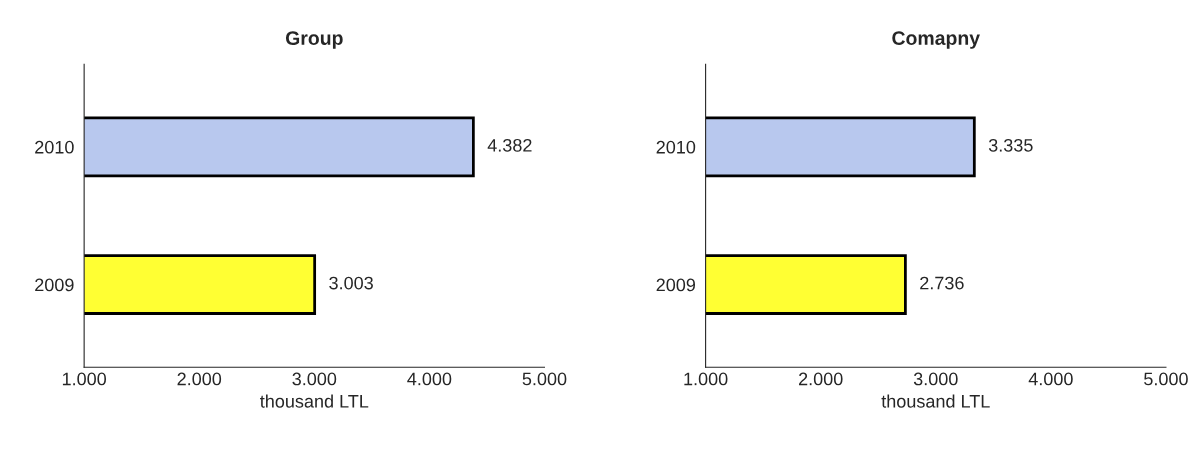  What do you see at coordinates (509, 145) in the screenshot?
I see `data-label: 4.382` at bounding box center [509, 145].